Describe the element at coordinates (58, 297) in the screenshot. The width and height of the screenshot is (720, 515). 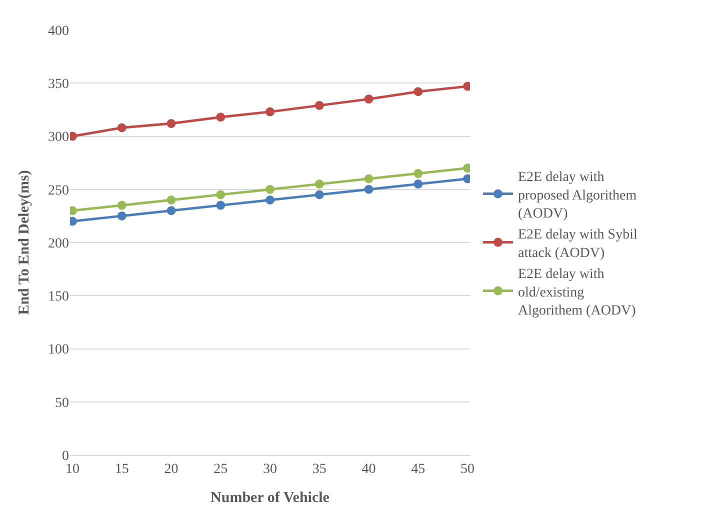
I see `y-tick-label: 150` at that location.